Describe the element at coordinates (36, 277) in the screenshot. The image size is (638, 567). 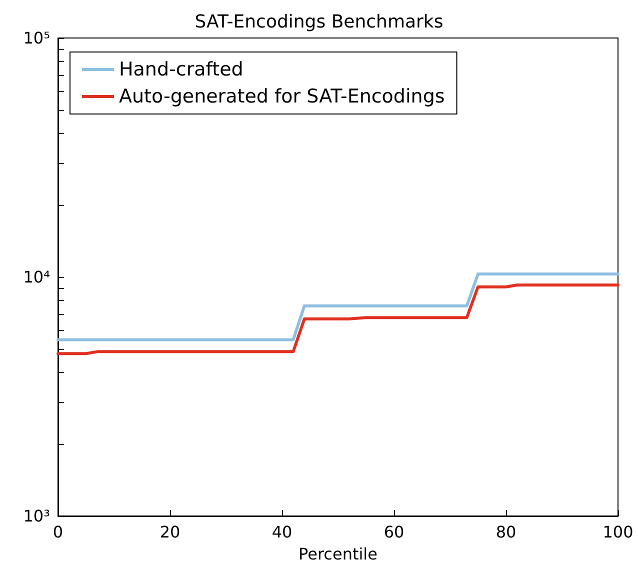
I see `y-tick-label: 10⁴` at that location.